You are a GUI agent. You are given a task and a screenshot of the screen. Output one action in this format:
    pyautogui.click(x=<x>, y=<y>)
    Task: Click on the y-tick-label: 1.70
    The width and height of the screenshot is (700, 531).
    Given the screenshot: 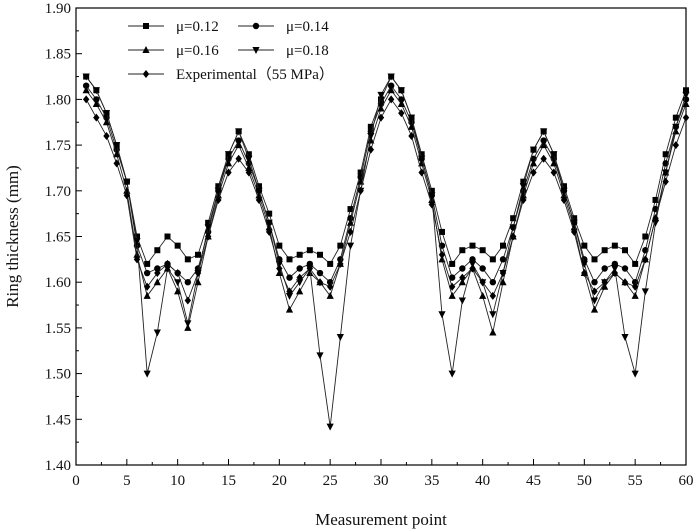 What is the action you would take?
    pyautogui.click(x=58, y=192)
    